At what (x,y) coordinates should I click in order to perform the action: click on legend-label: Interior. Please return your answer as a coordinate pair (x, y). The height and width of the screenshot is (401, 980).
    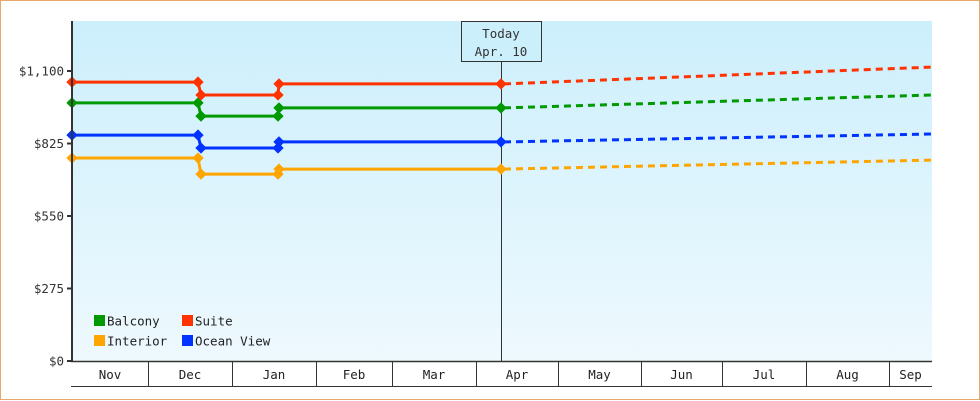
    Looking at the image, I should click on (137, 341).